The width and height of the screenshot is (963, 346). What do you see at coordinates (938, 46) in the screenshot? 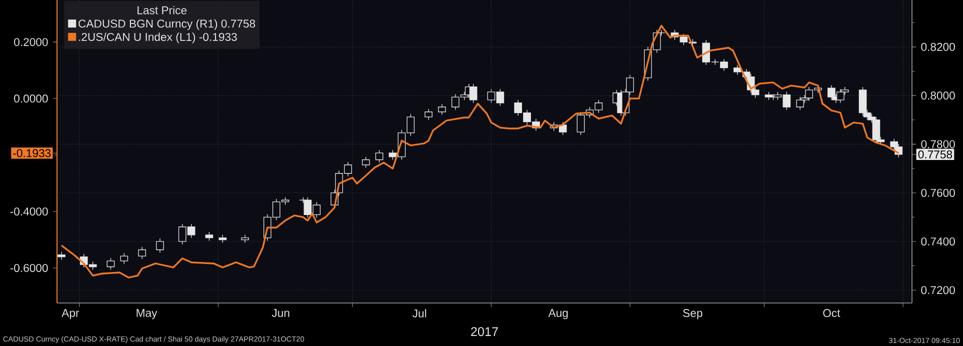
I see `y2-tick-label: 0.8200` at bounding box center [938, 46].